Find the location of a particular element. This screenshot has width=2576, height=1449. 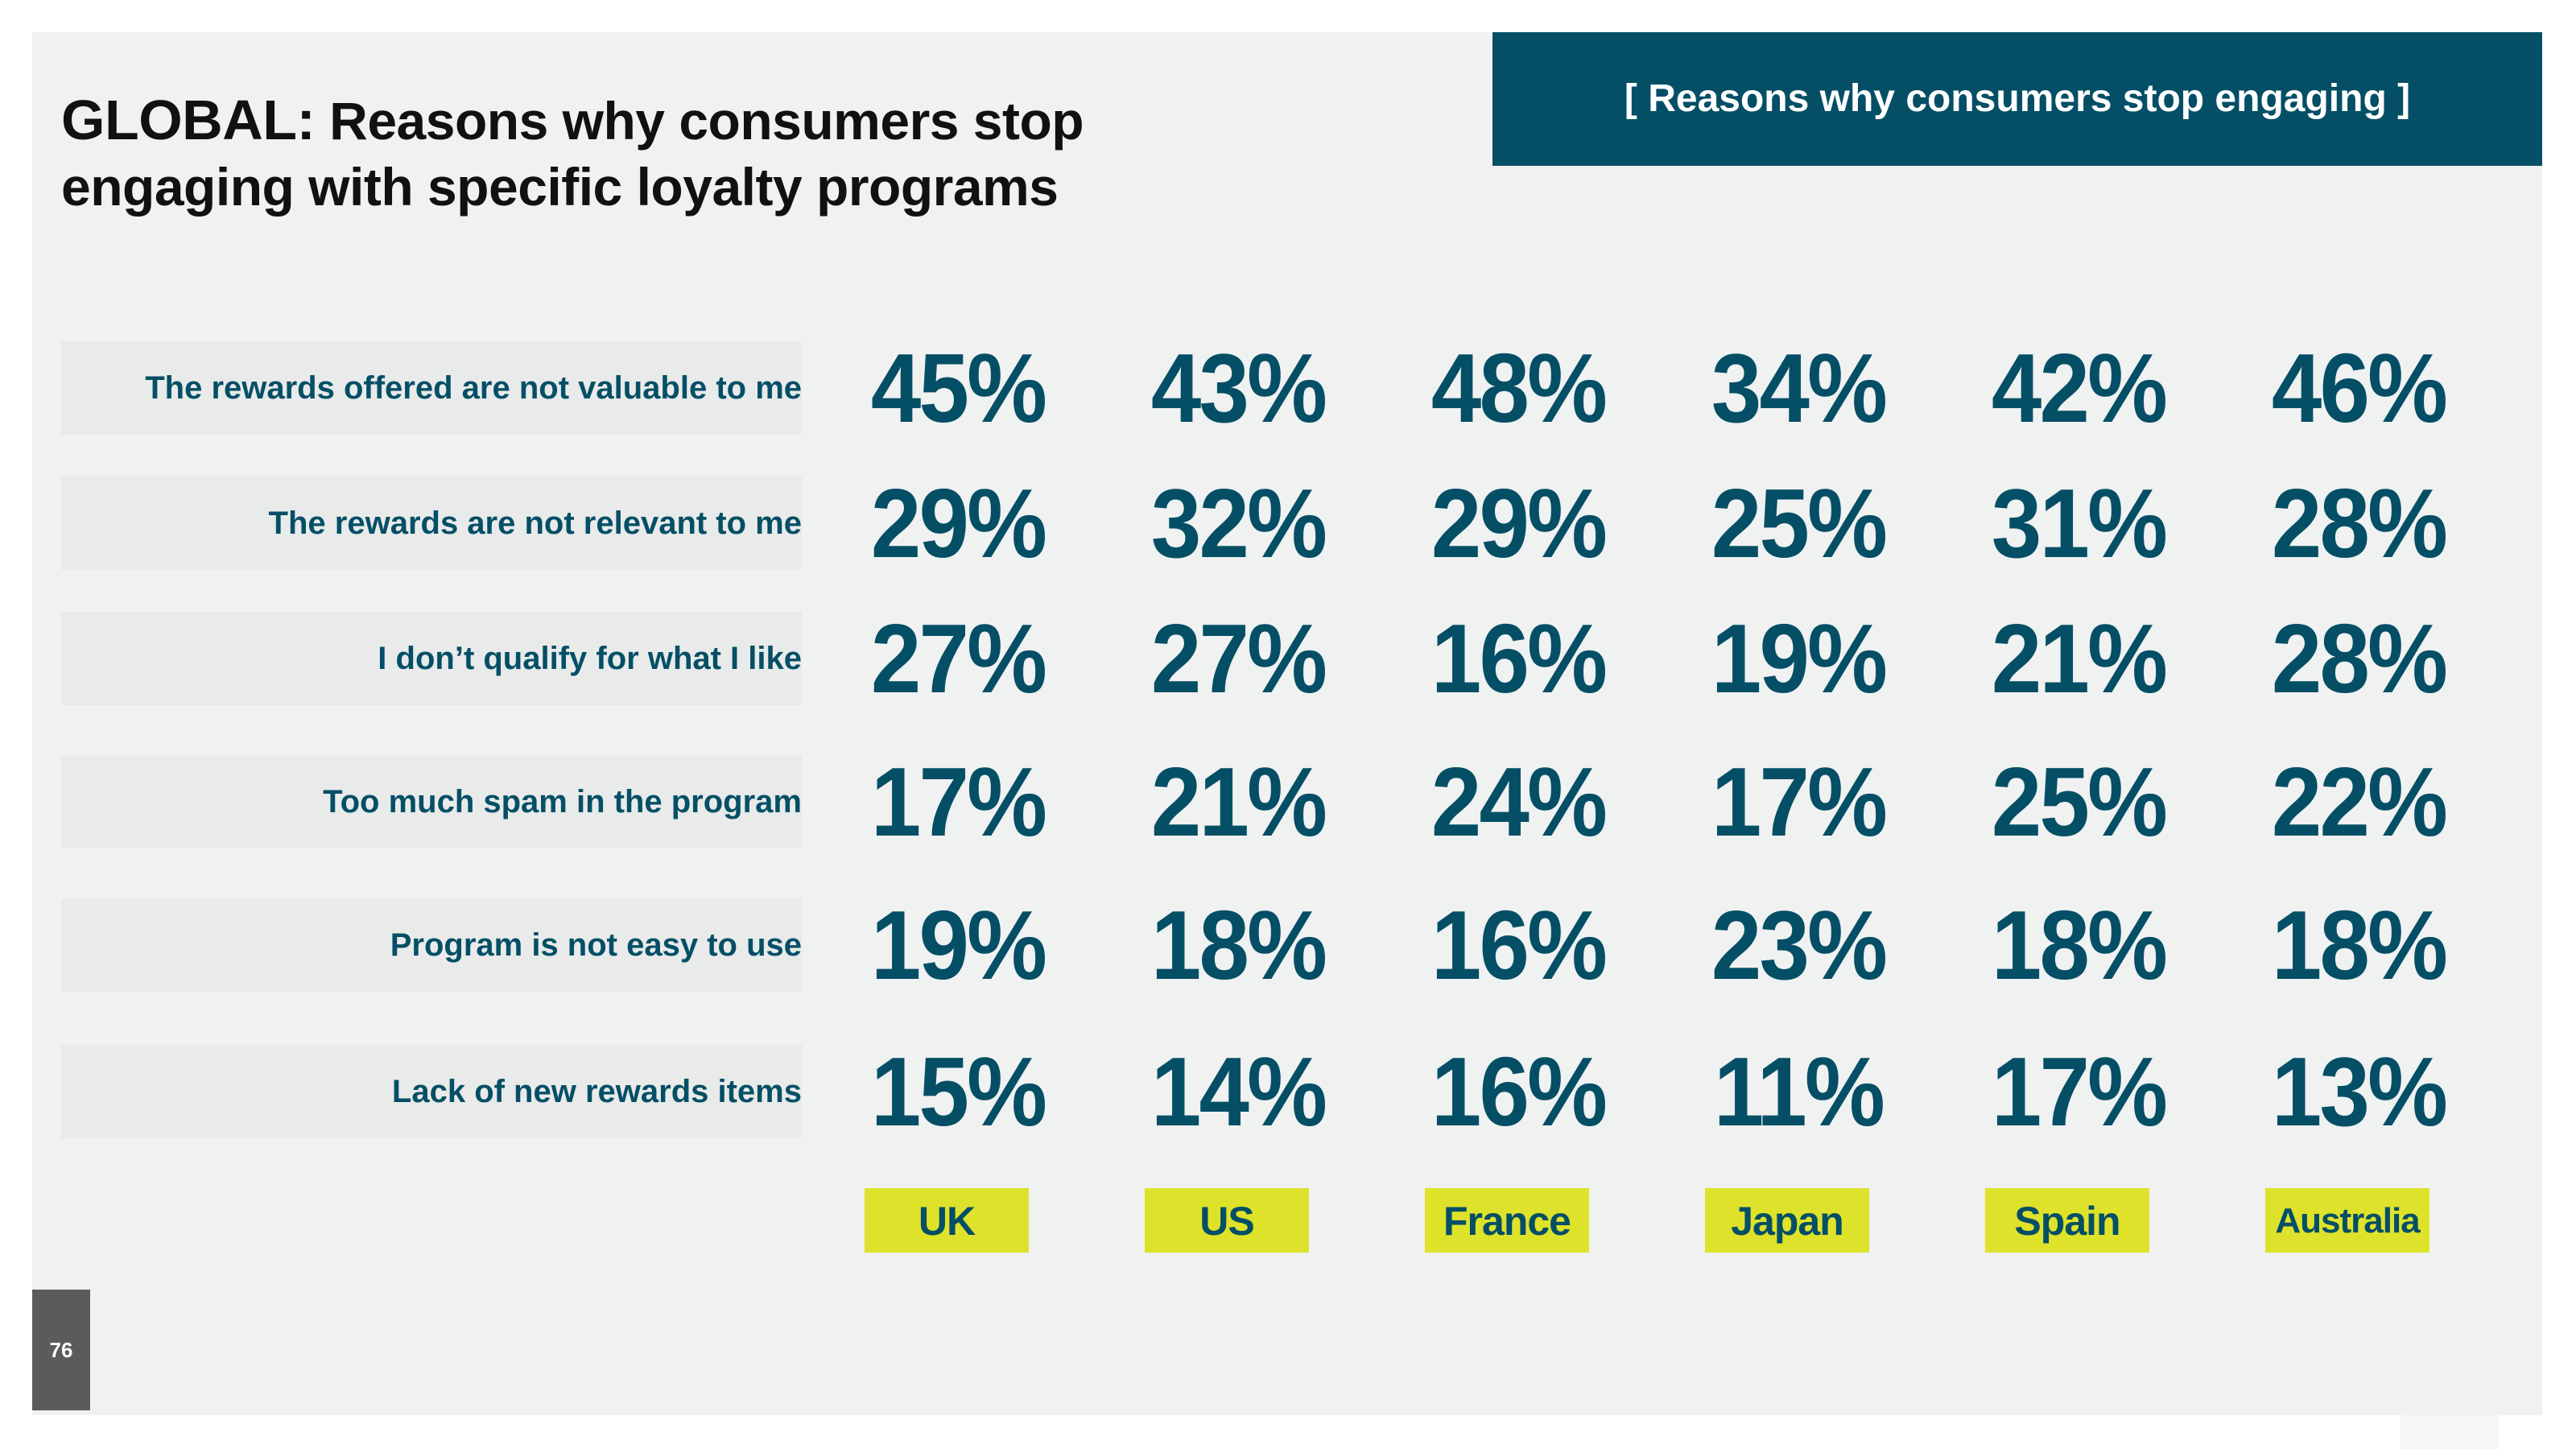

value-cell: 31% is located at coordinates (2079, 523).